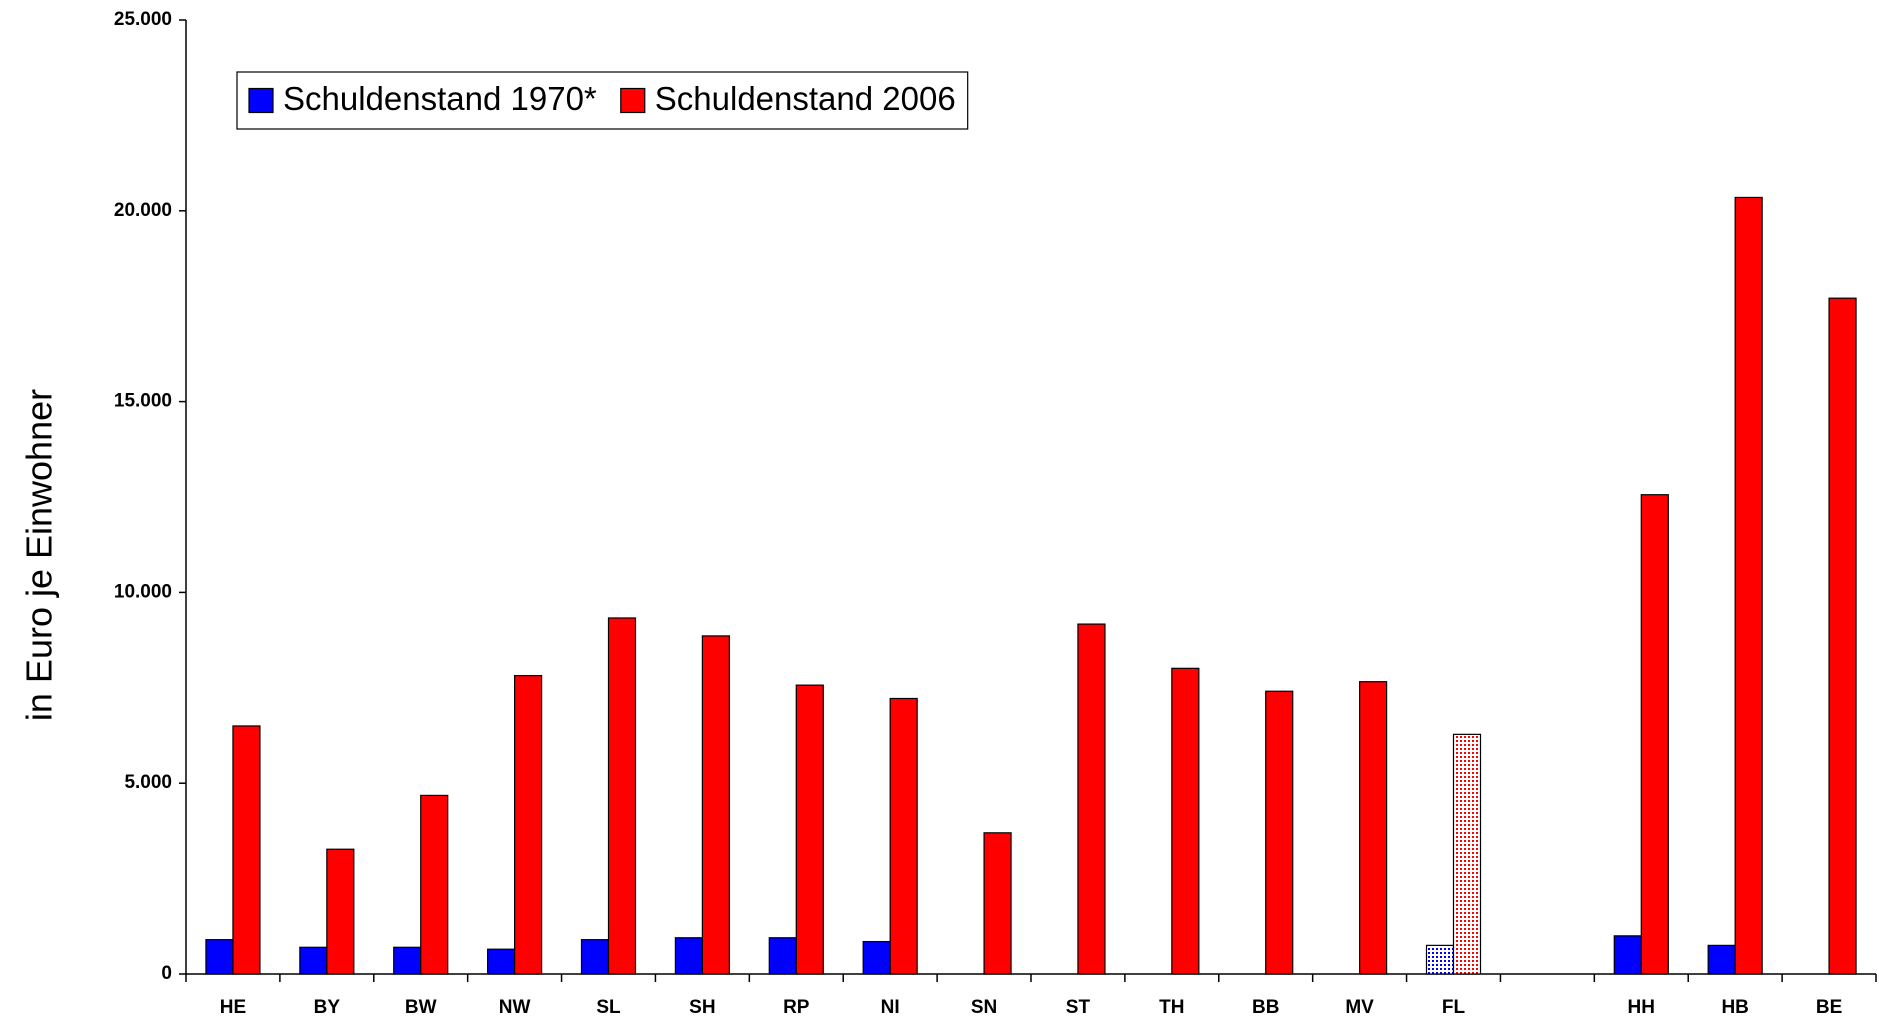  Describe the element at coordinates (143, 591) in the screenshot. I see `y-tick-label: 10.000` at that location.